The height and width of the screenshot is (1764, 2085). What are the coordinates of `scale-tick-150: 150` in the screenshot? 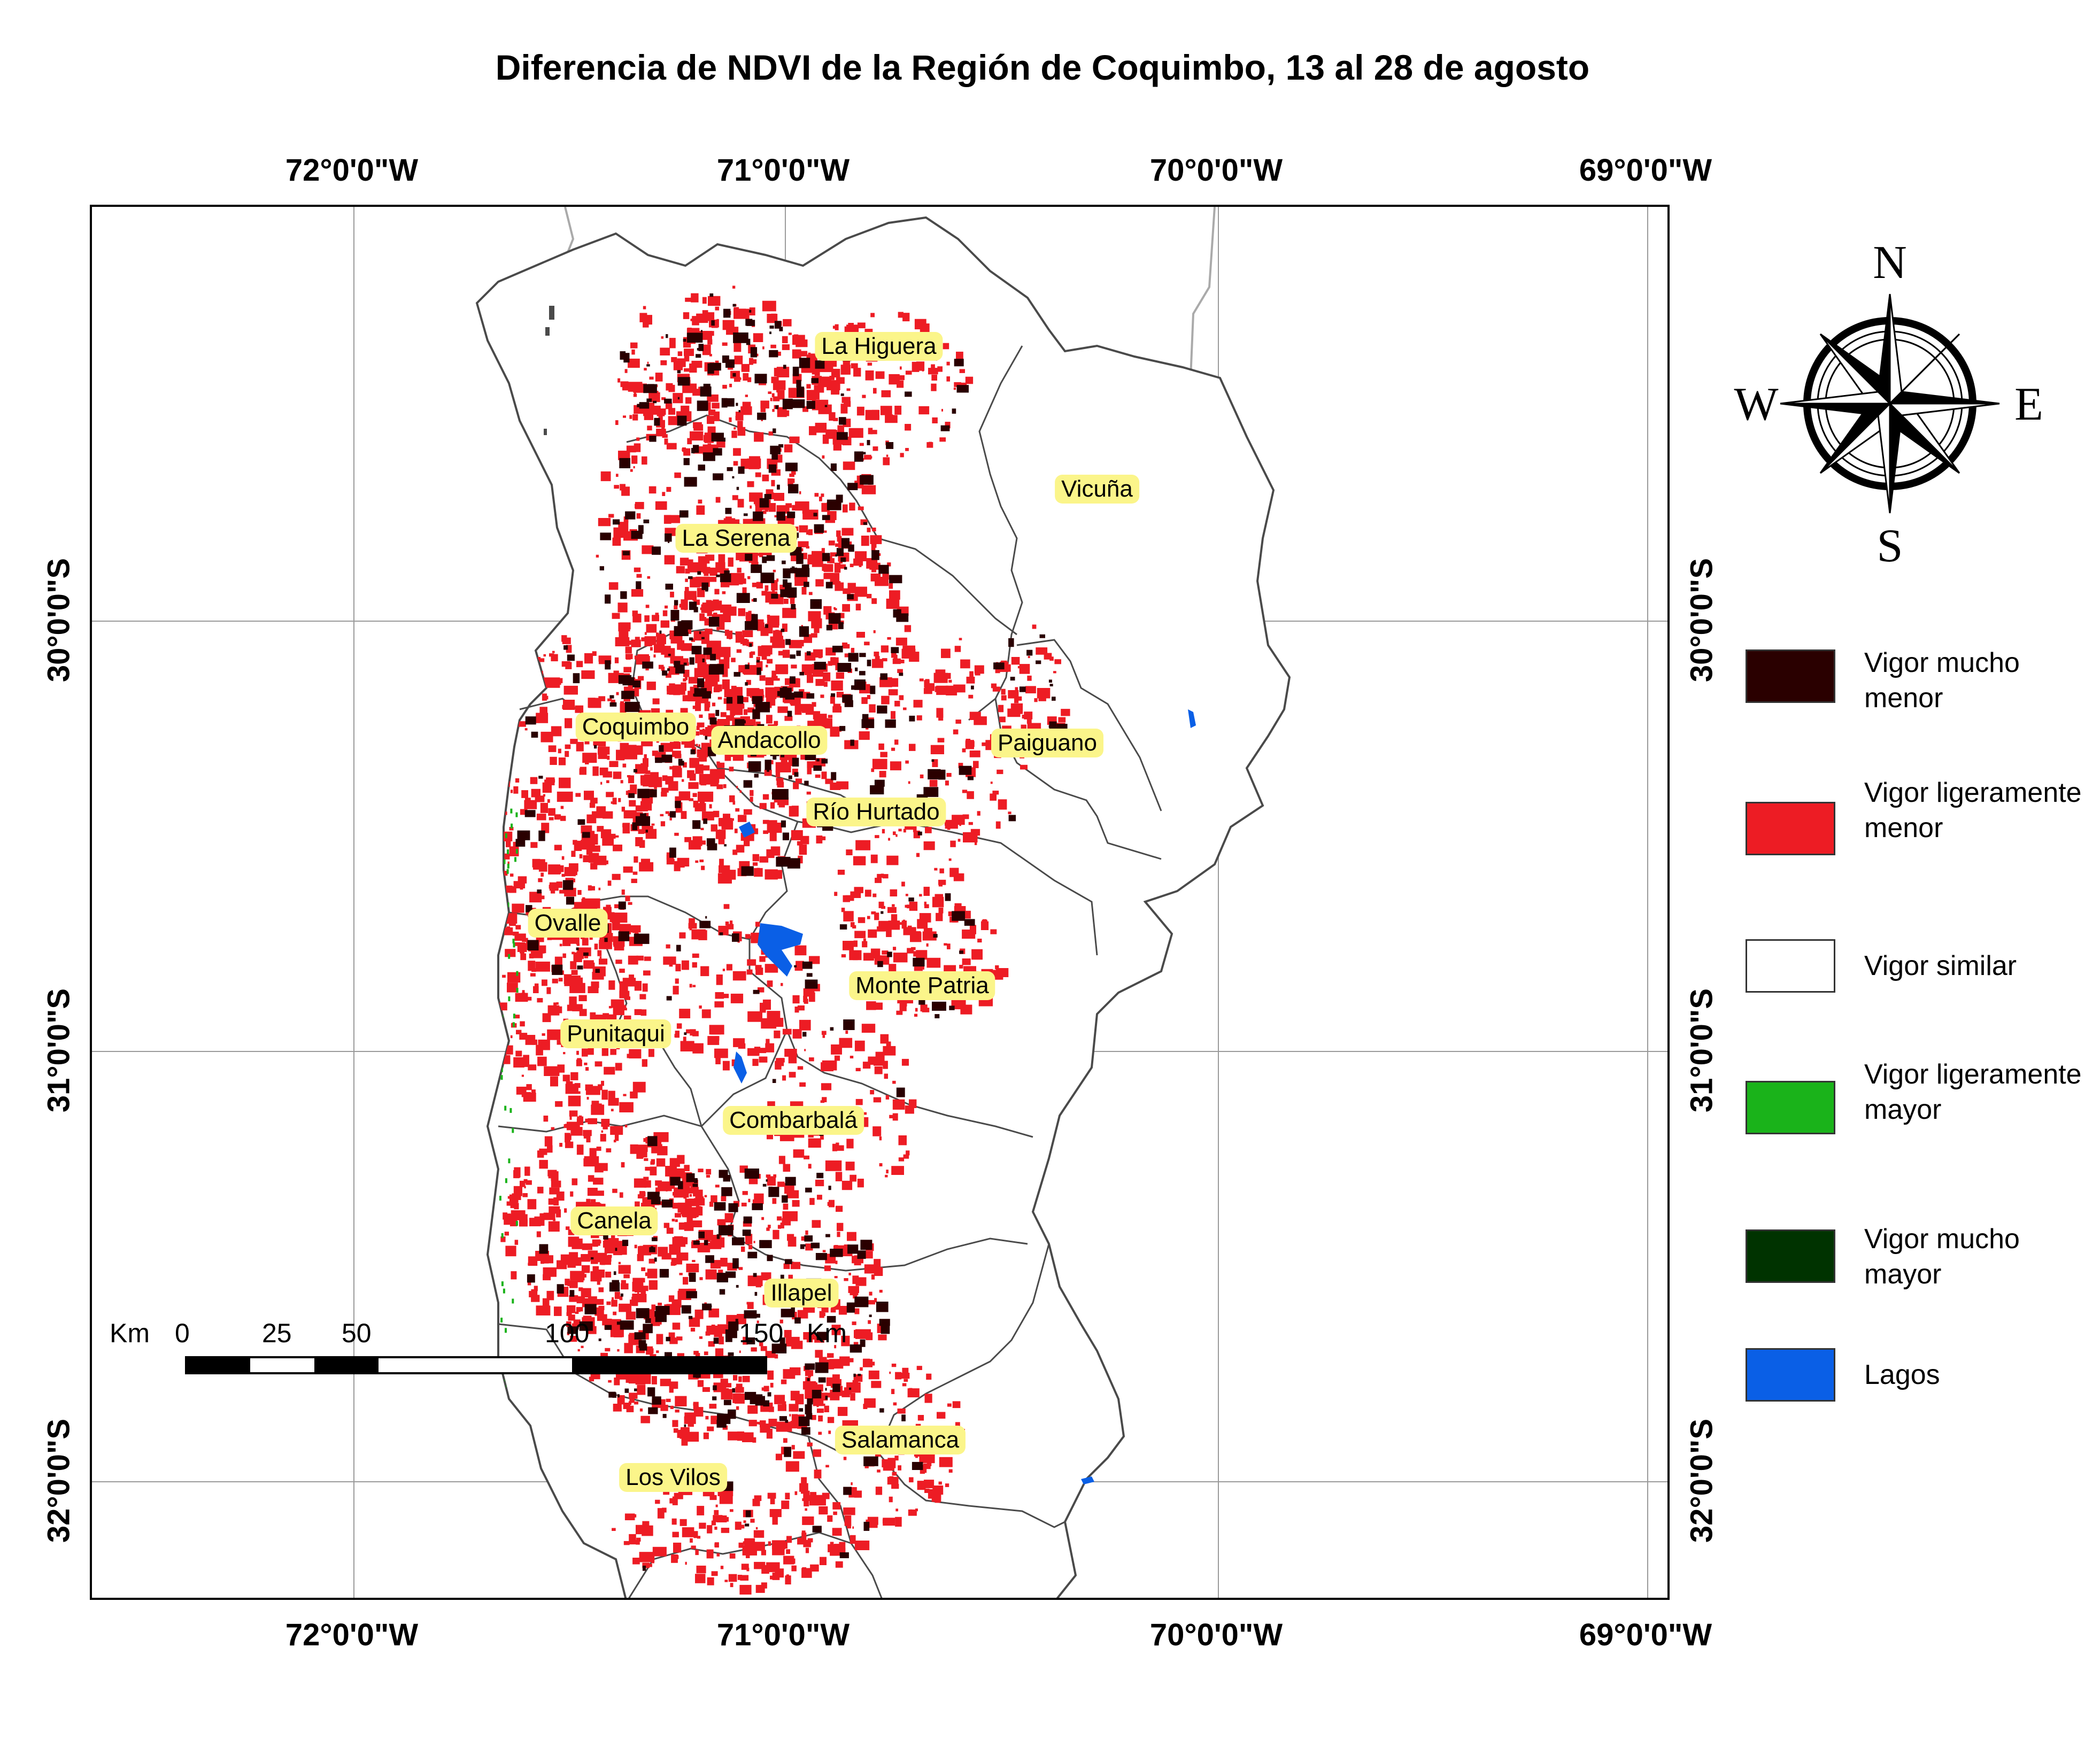 It's located at (761, 1333).